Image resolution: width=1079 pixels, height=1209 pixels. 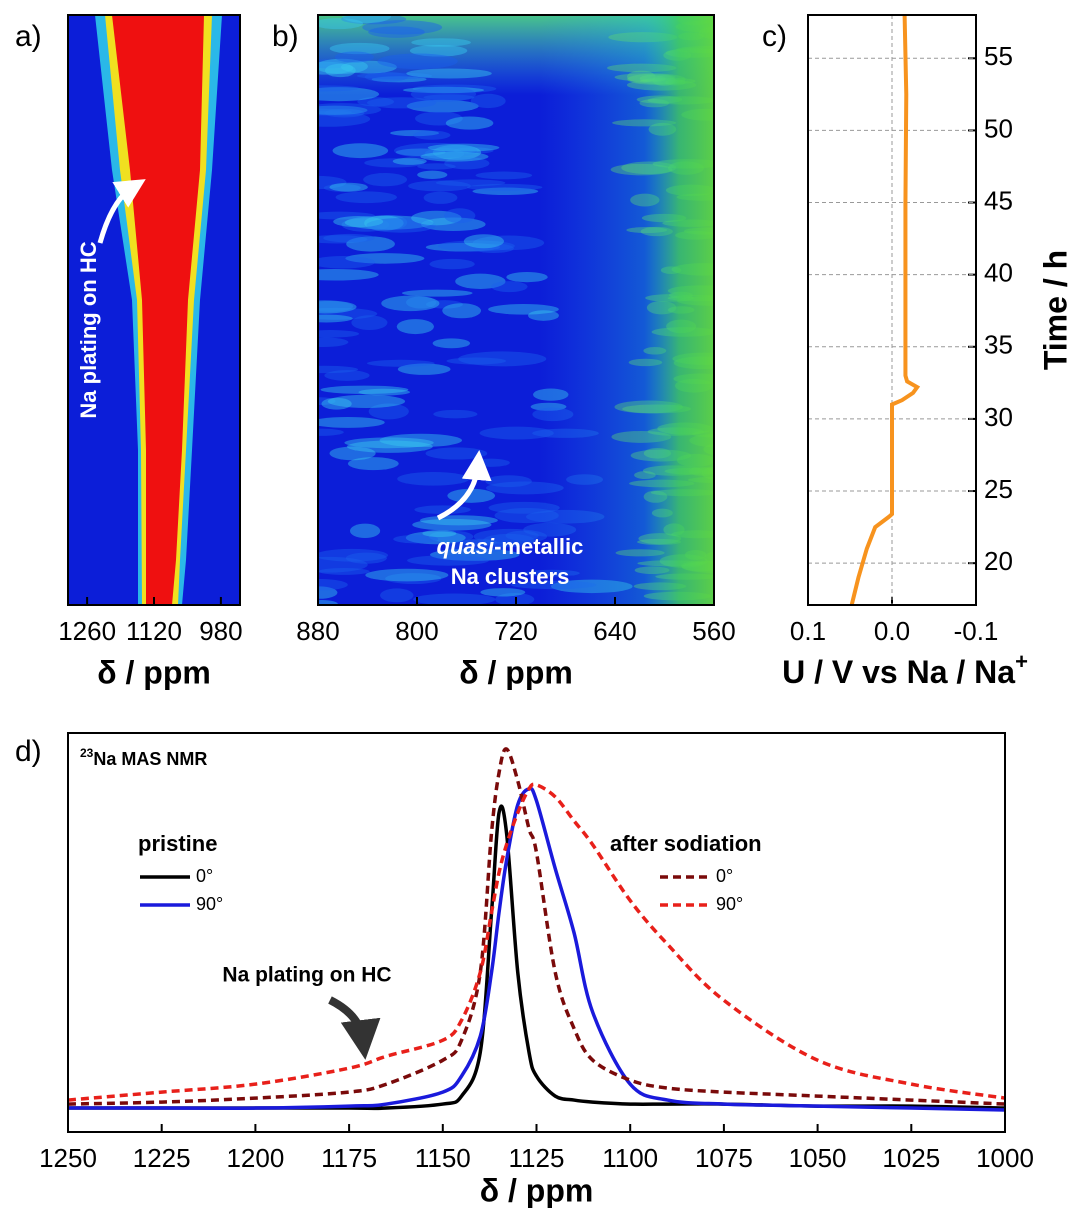 I want to click on plot-label: 23Na MAS NMR, so click(x=143, y=757).